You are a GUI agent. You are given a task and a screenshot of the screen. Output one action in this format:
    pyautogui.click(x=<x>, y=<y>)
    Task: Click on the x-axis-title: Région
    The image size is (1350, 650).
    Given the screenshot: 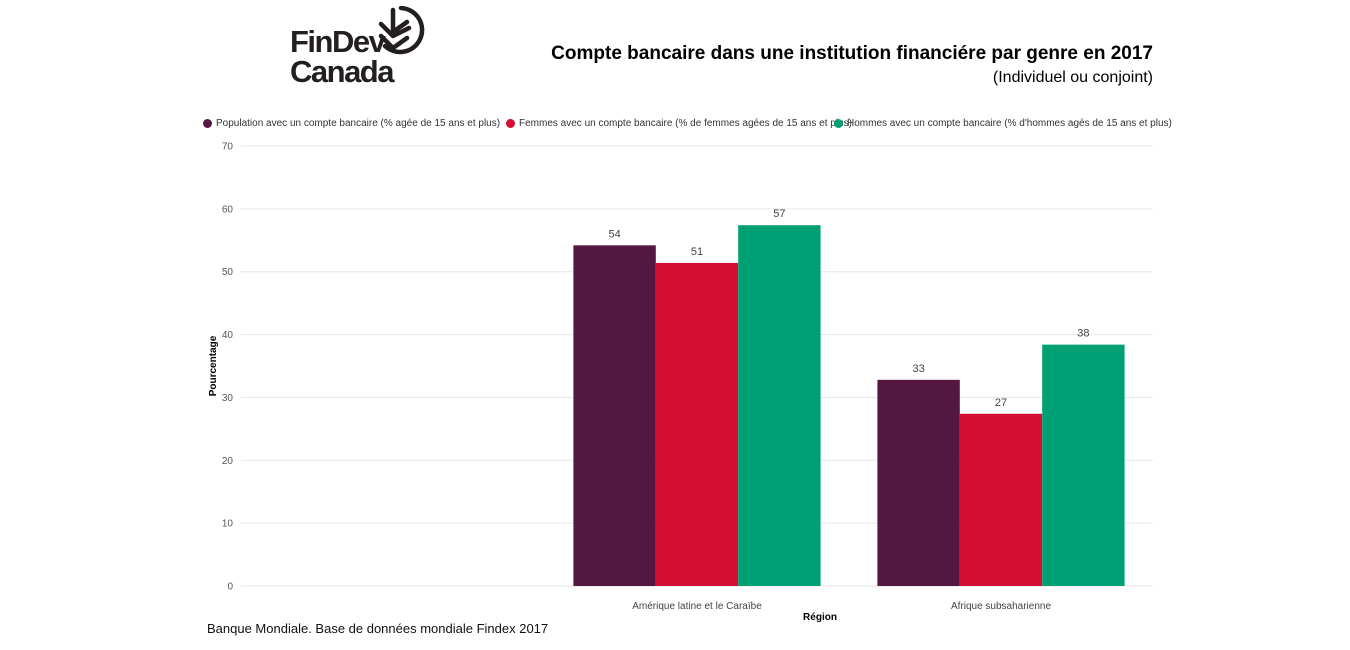 What is the action you would take?
    pyautogui.click(x=820, y=617)
    